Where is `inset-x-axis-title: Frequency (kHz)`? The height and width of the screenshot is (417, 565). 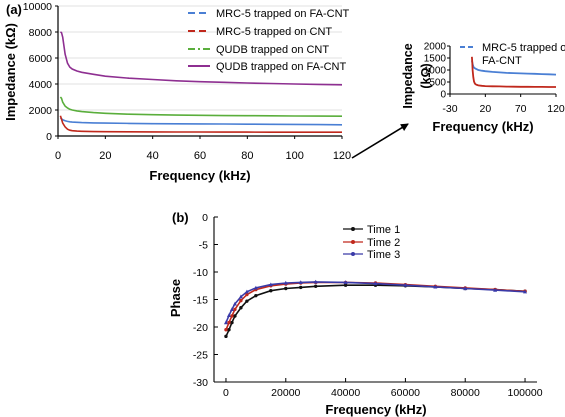
inset-x-axis-title: Frequency (kHz) is located at coordinates (482, 126).